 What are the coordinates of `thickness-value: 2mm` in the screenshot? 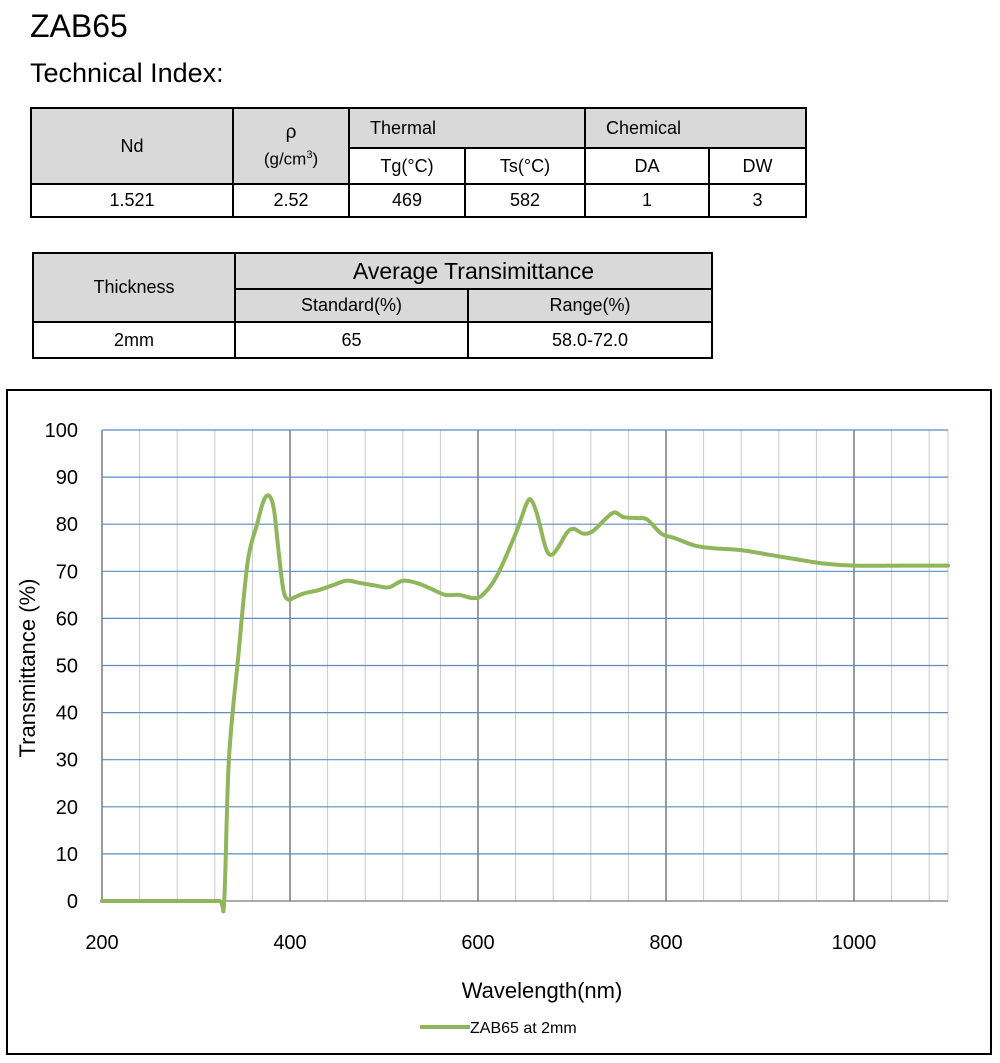 It's located at (134, 340).